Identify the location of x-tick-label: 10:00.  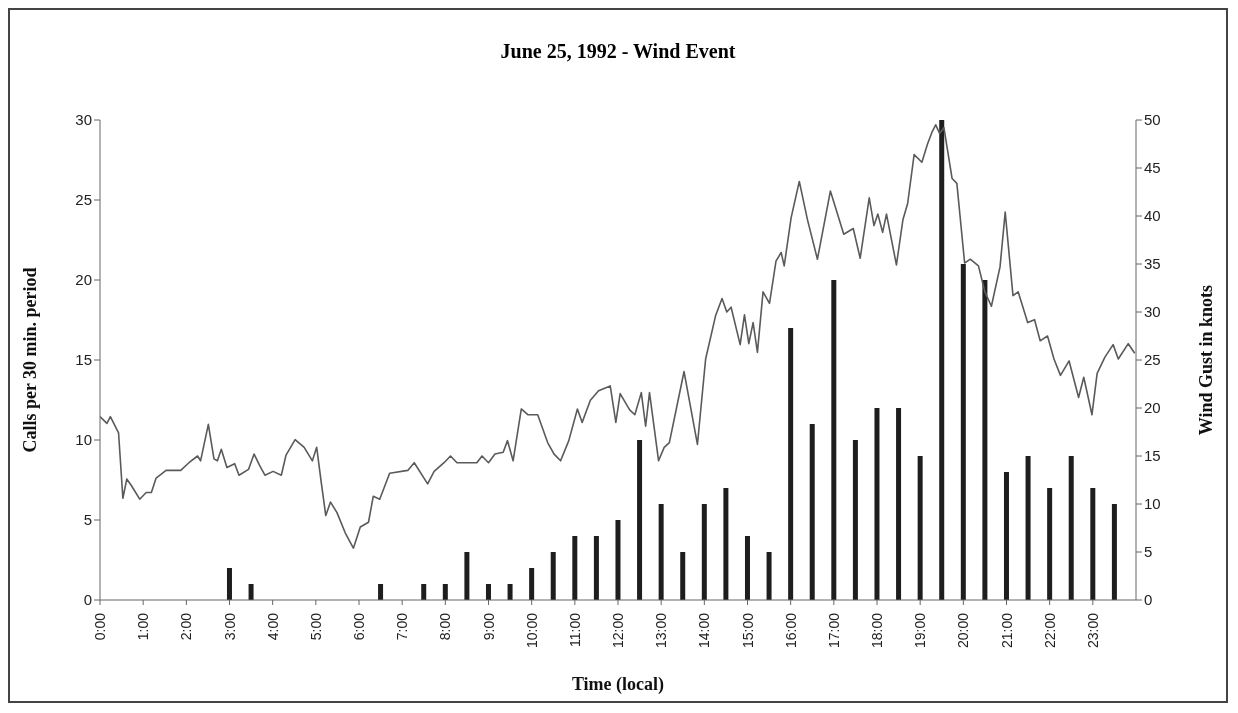
(531, 630).